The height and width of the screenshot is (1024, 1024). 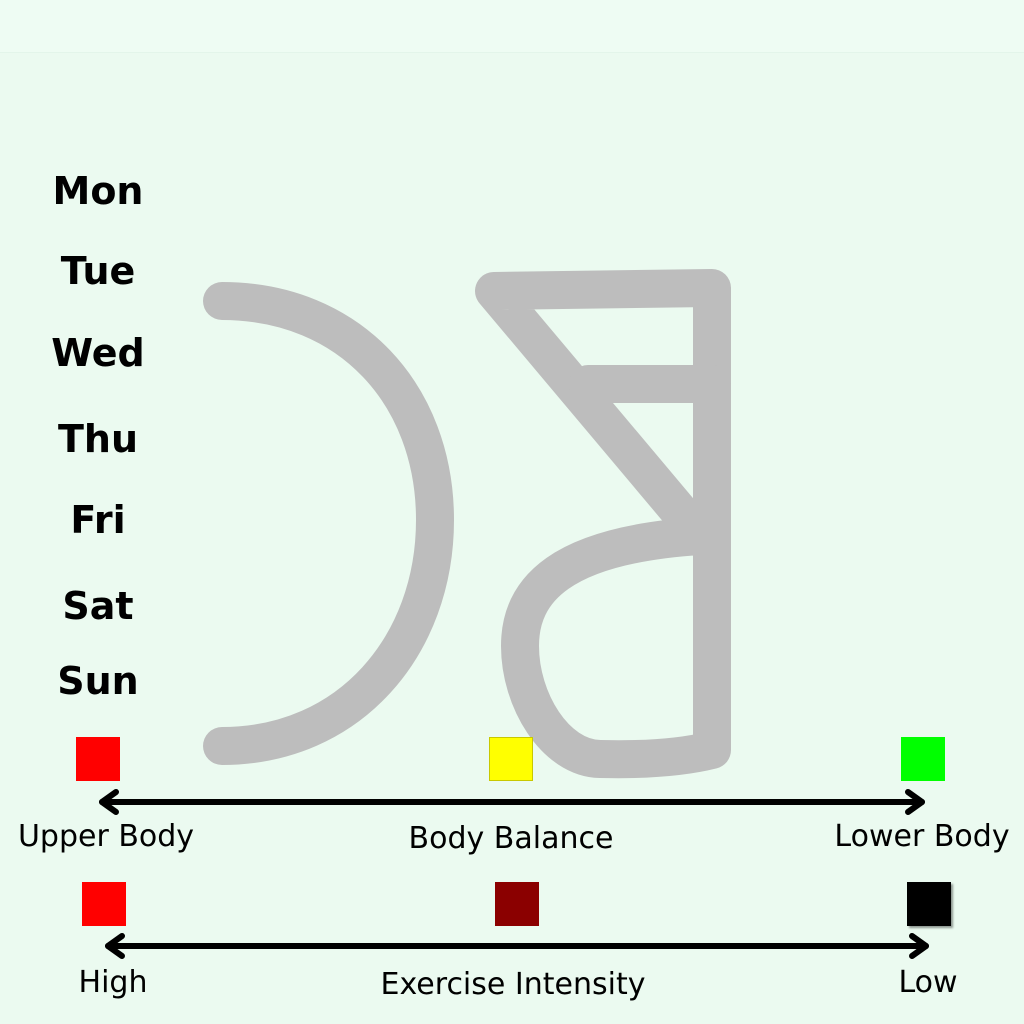 What do you see at coordinates (98, 353) in the screenshot?
I see `day-label-wed: Wed` at bounding box center [98, 353].